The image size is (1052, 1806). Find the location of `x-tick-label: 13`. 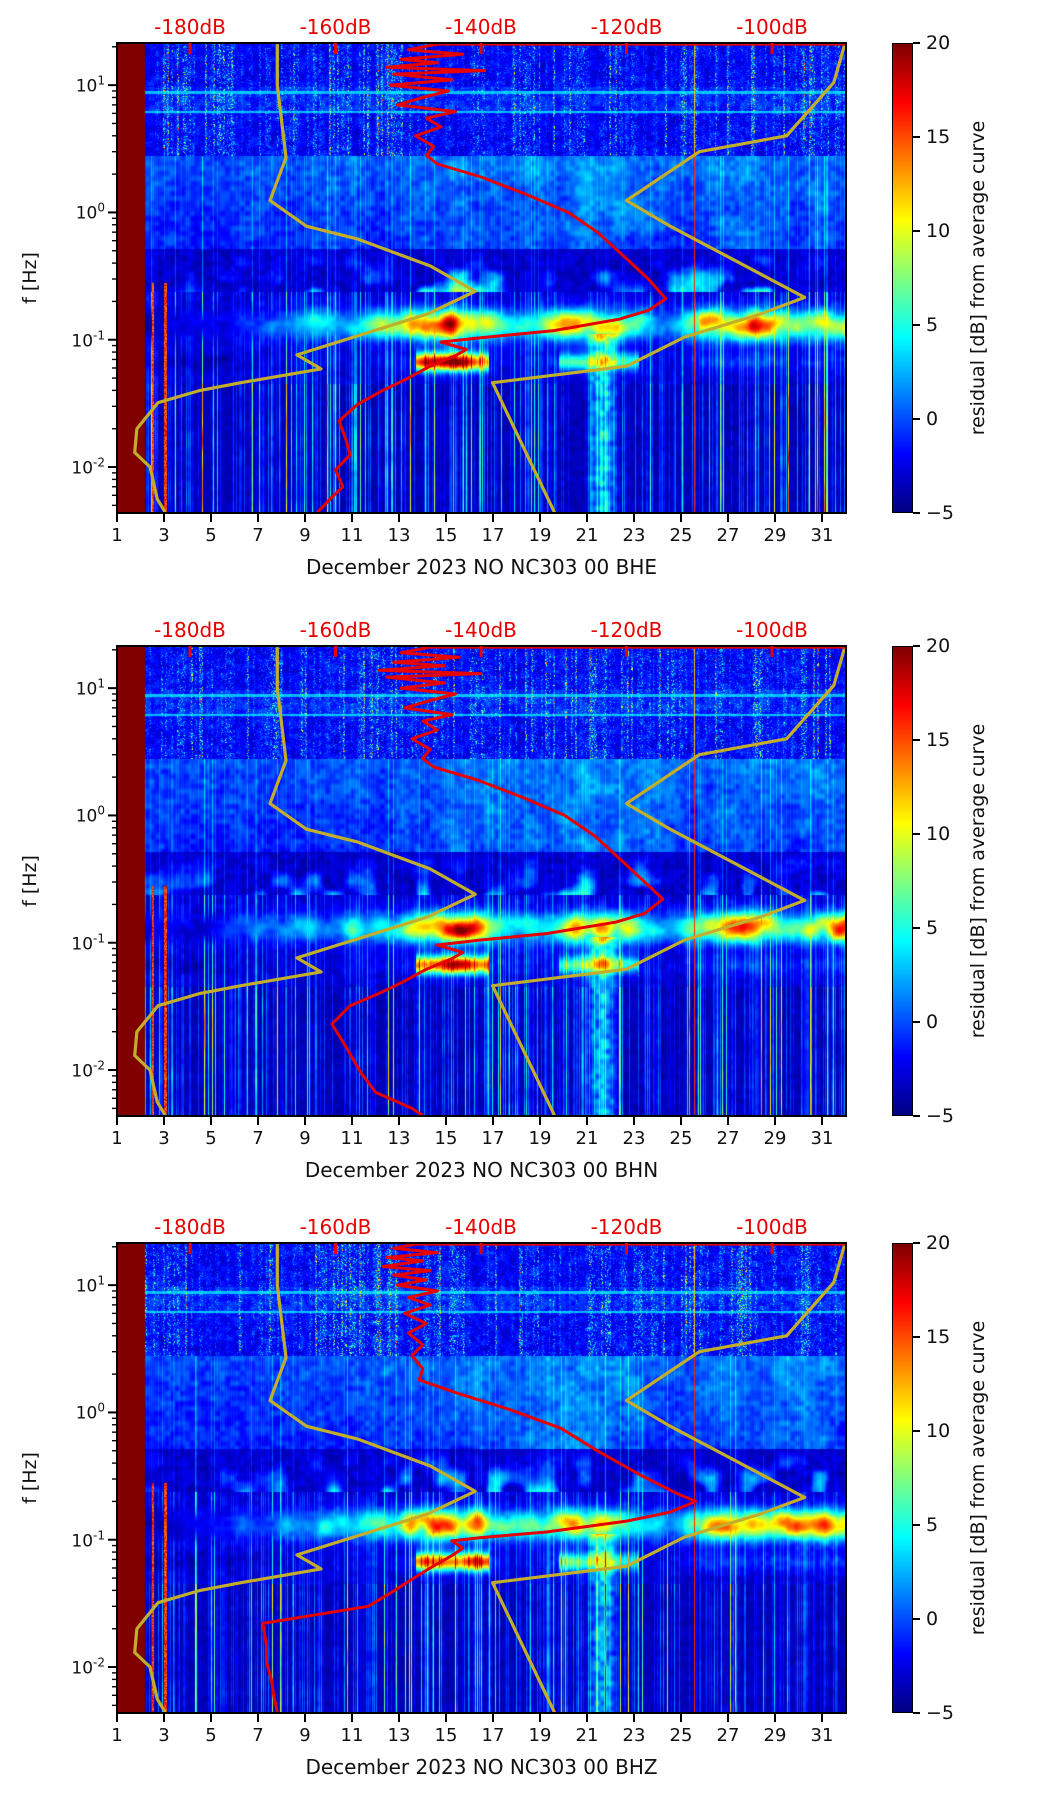

x-tick-label: 13 is located at coordinates (399, 1138).